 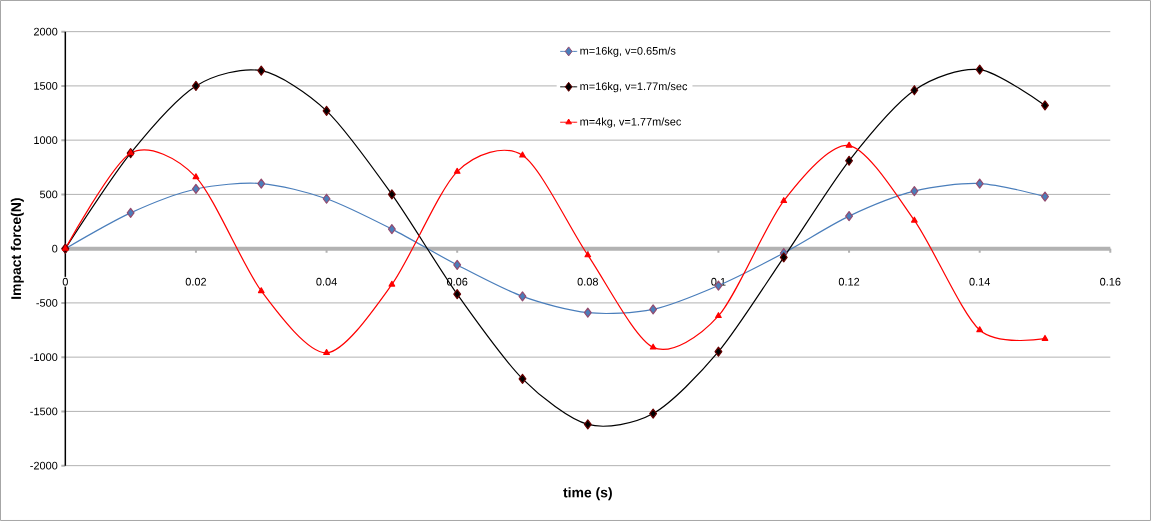 What do you see at coordinates (587, 494) in the screenshot?
I see `x-axis-title: time (s)` at bounding box center [587, 494].